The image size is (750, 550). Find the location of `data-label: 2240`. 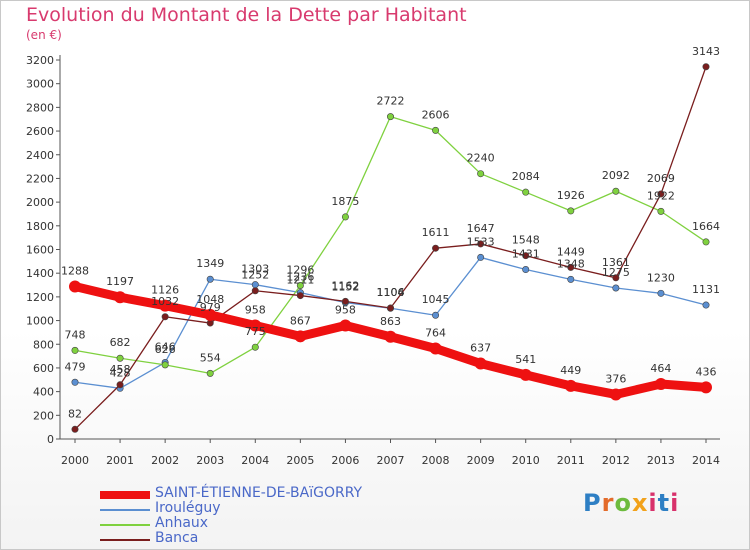

data-label: 2240 is located at coordinates (481, 158).